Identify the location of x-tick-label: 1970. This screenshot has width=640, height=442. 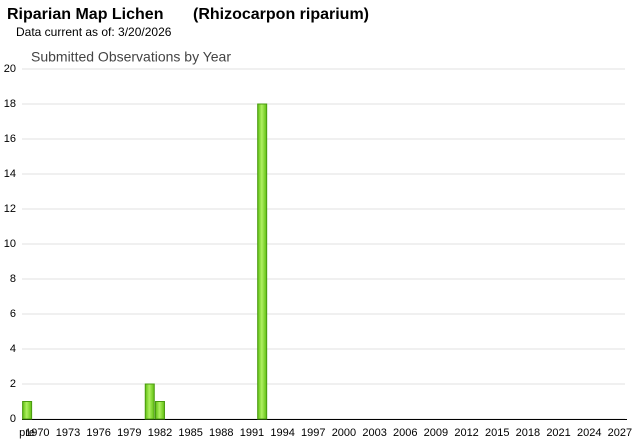
(37, 433).